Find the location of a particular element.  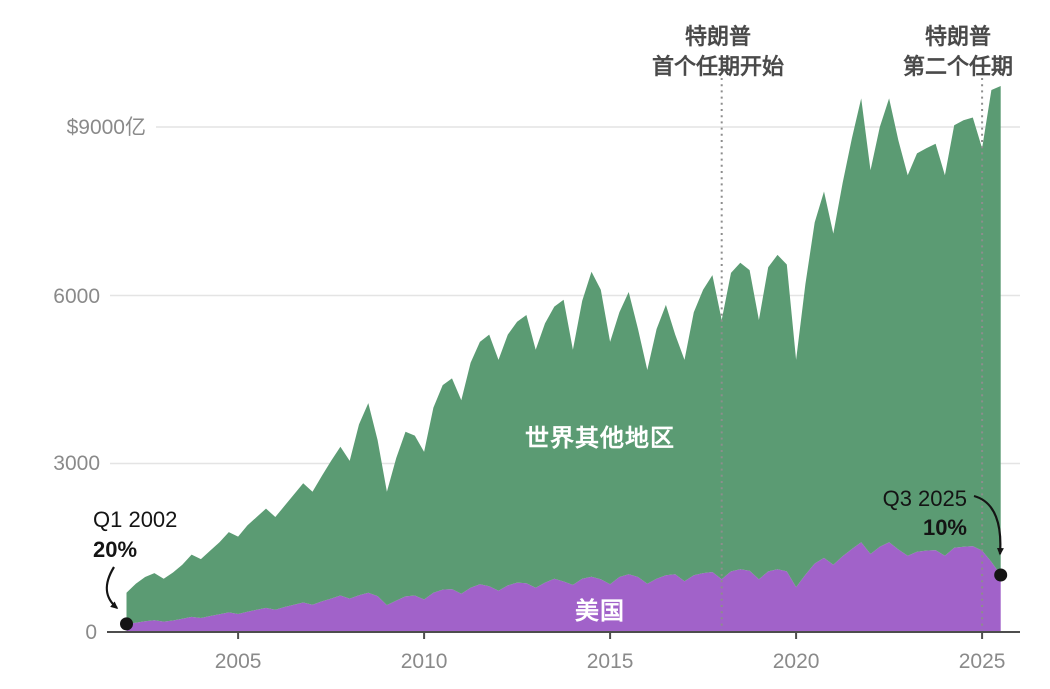

end-point-annotation: Q3 2025 10% is located at coordinates (943, 521).